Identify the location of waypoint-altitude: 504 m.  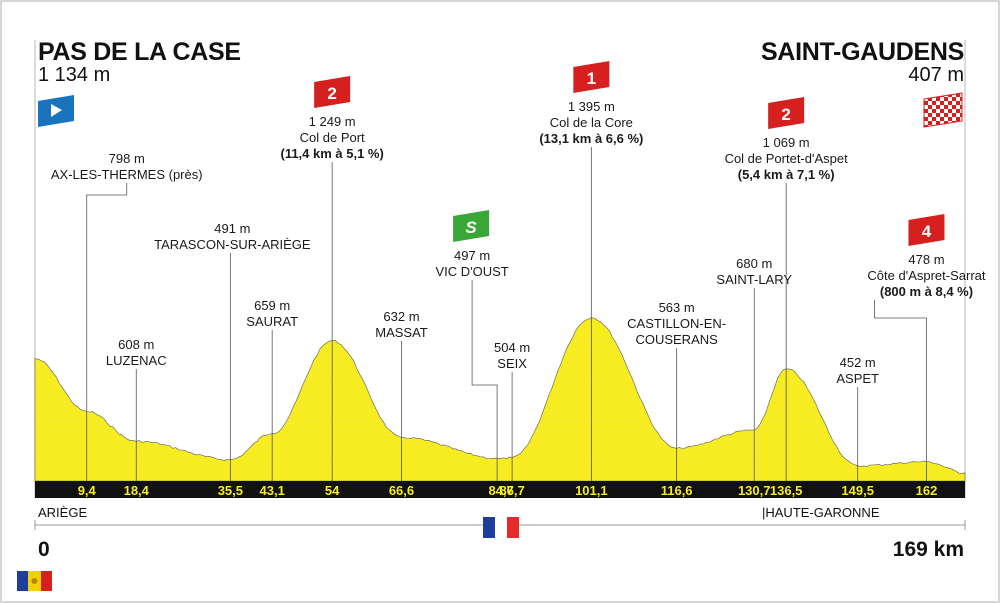
(512, 347).